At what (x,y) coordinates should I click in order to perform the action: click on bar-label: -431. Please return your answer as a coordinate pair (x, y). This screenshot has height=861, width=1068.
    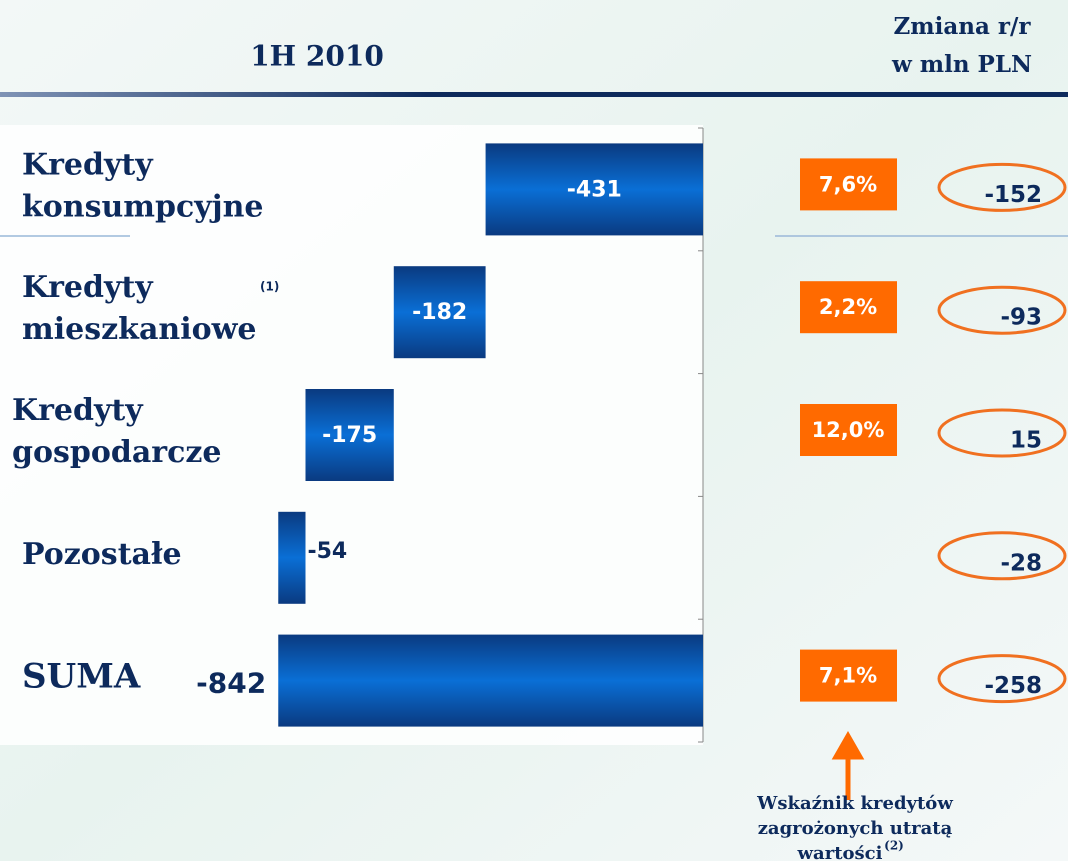
    Looking at the image, I should click on (594, 189).